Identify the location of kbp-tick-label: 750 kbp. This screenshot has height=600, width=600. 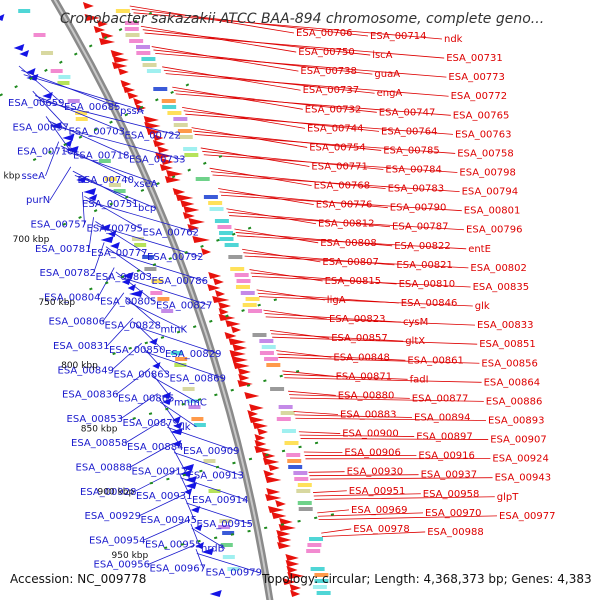
(56, 303).